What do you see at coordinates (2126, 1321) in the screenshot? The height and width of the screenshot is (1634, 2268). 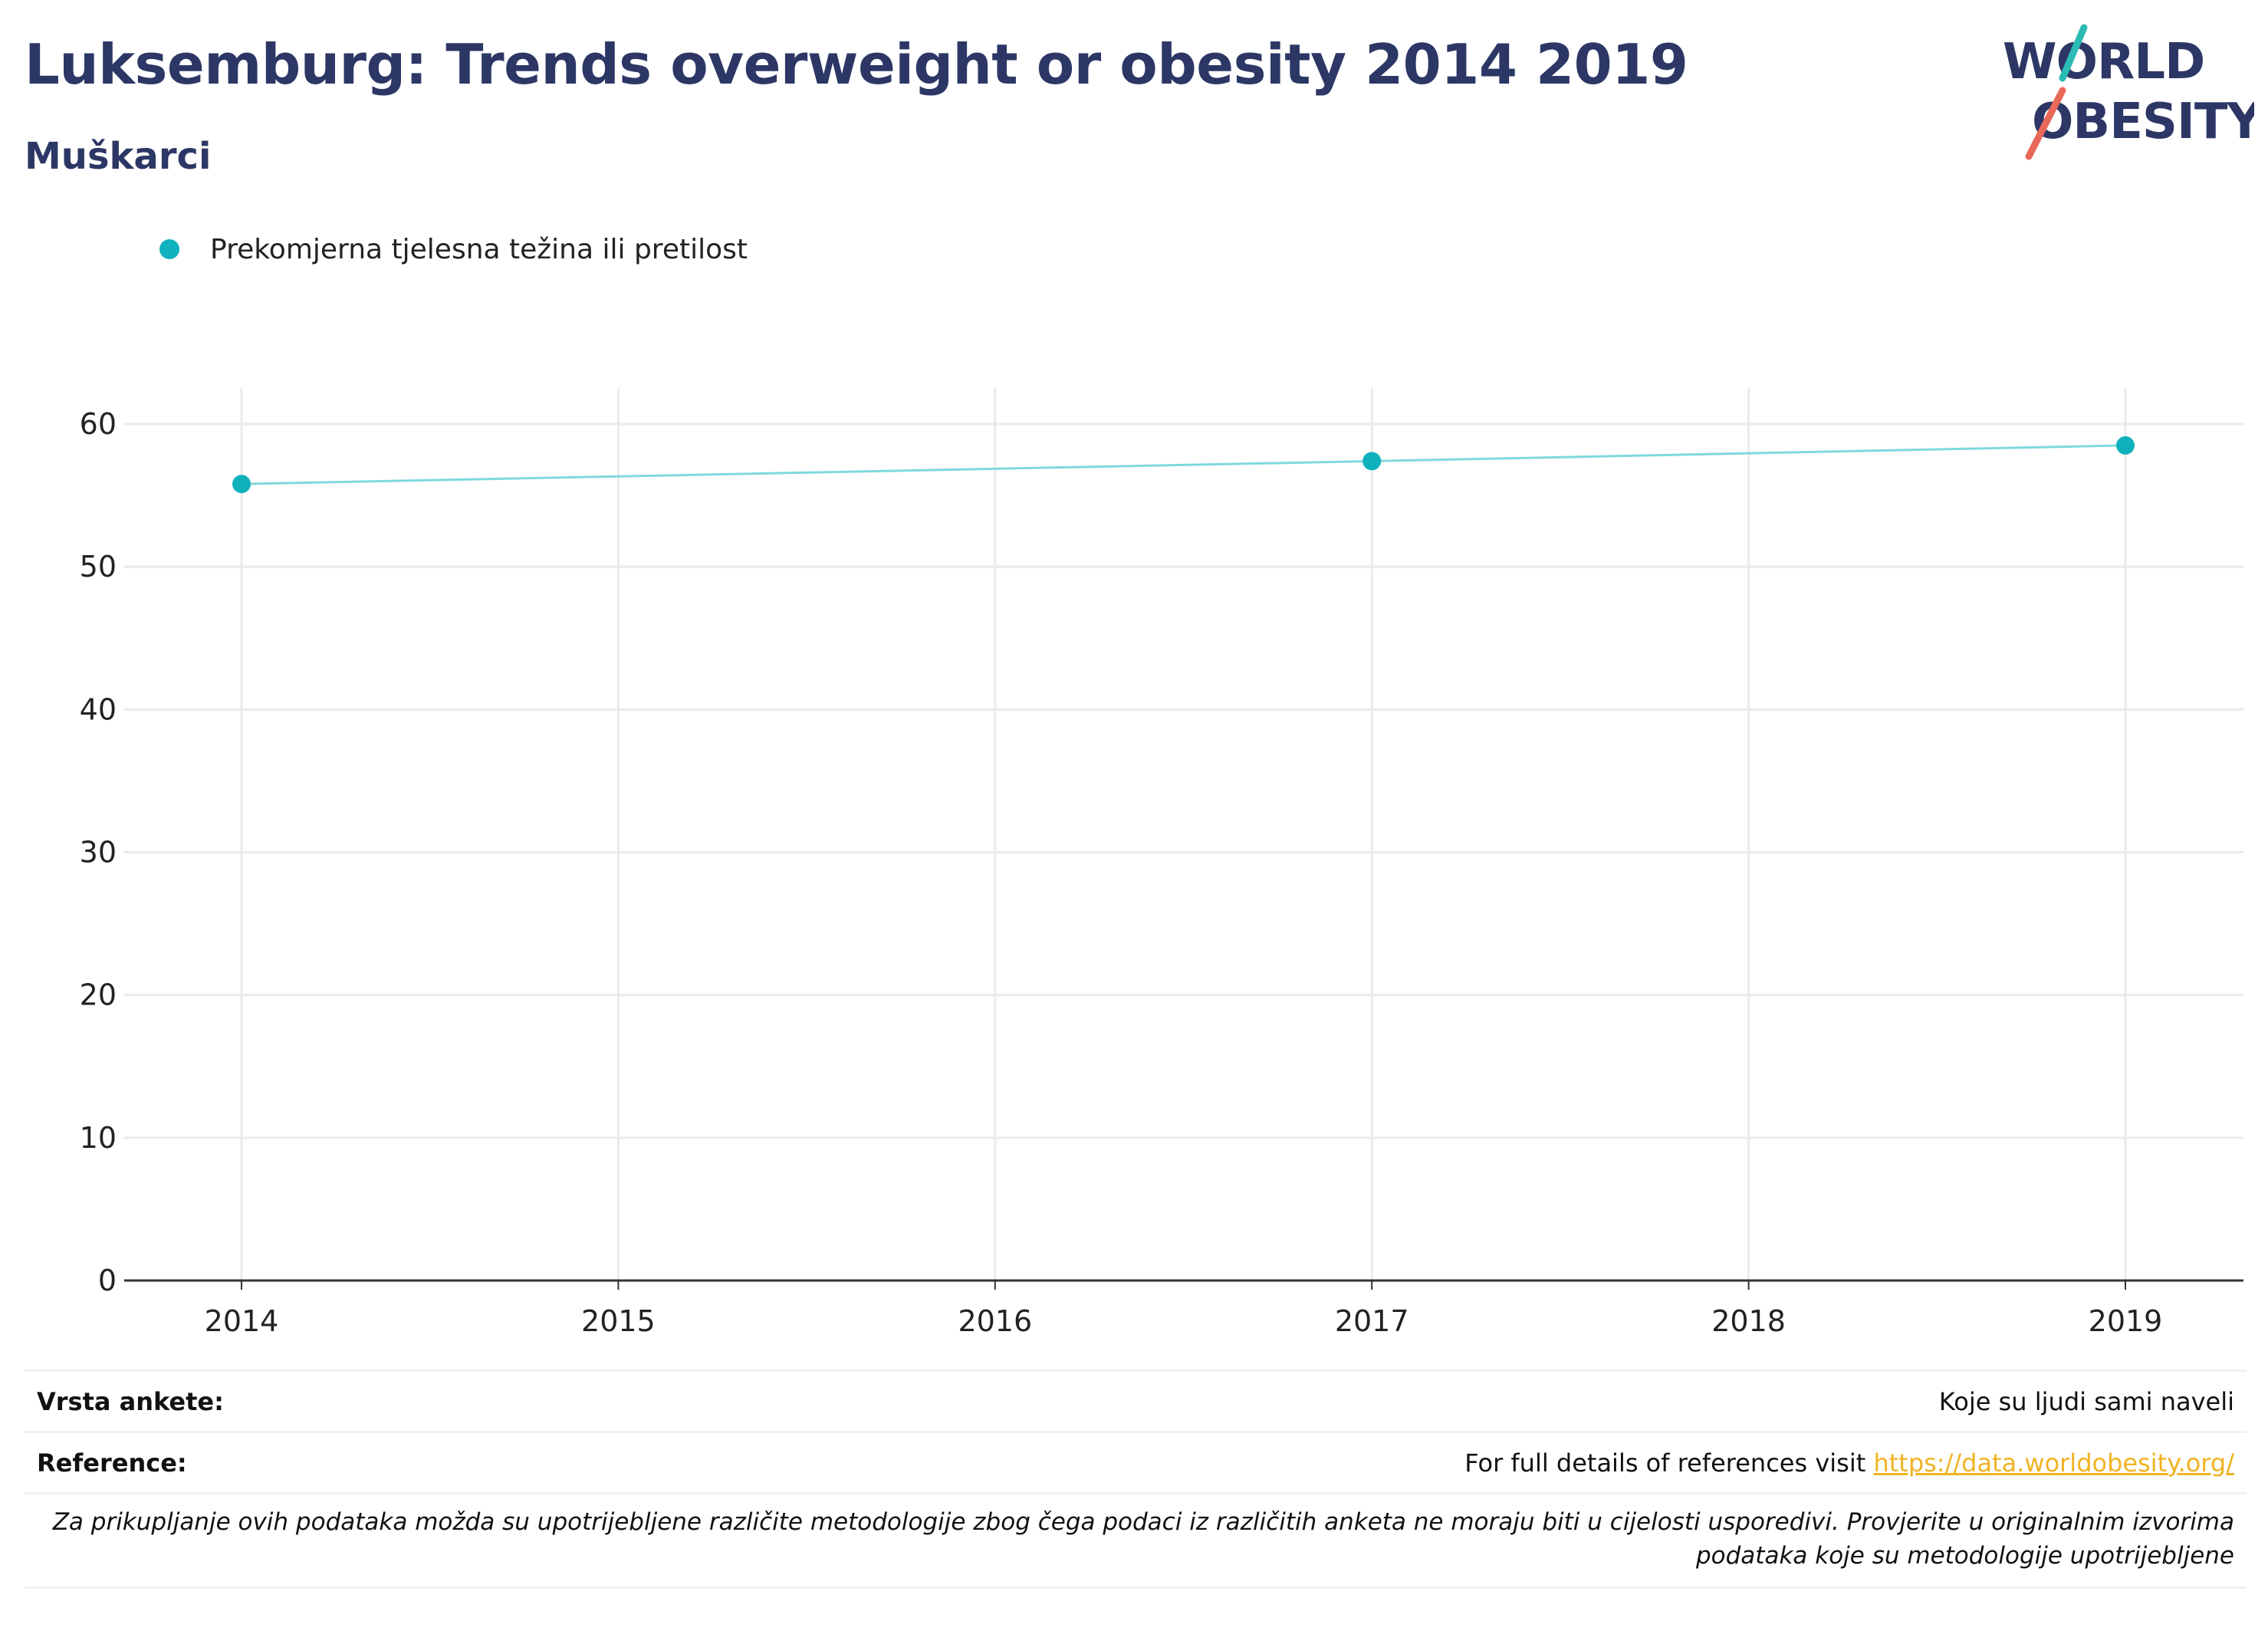 I see `x-tick-label: 2019` at bounding box center [2126, 1321].